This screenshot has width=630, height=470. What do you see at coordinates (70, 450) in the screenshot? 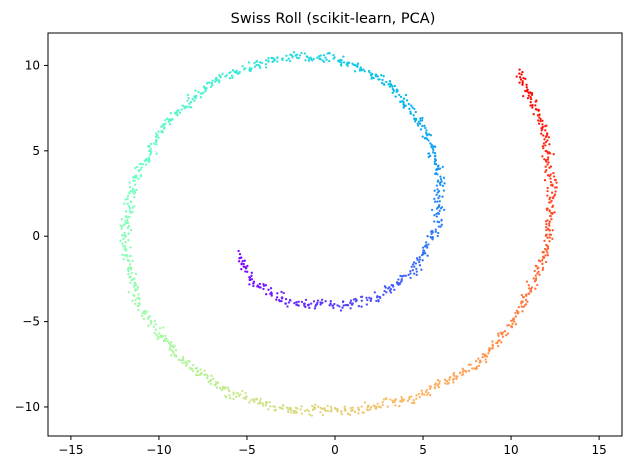
I see `x-tick-label: −15` at bounding box center [70, 450].